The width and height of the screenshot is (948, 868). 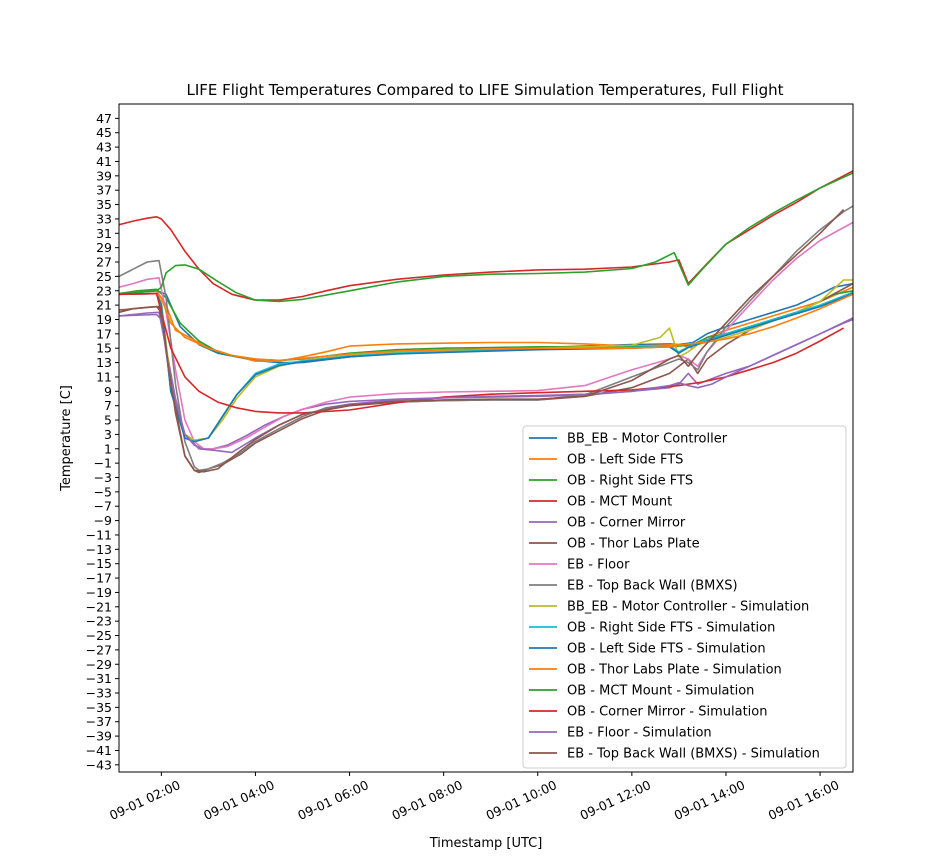 I want to click on y-tick-label: −15, so click(x=99, y=563).